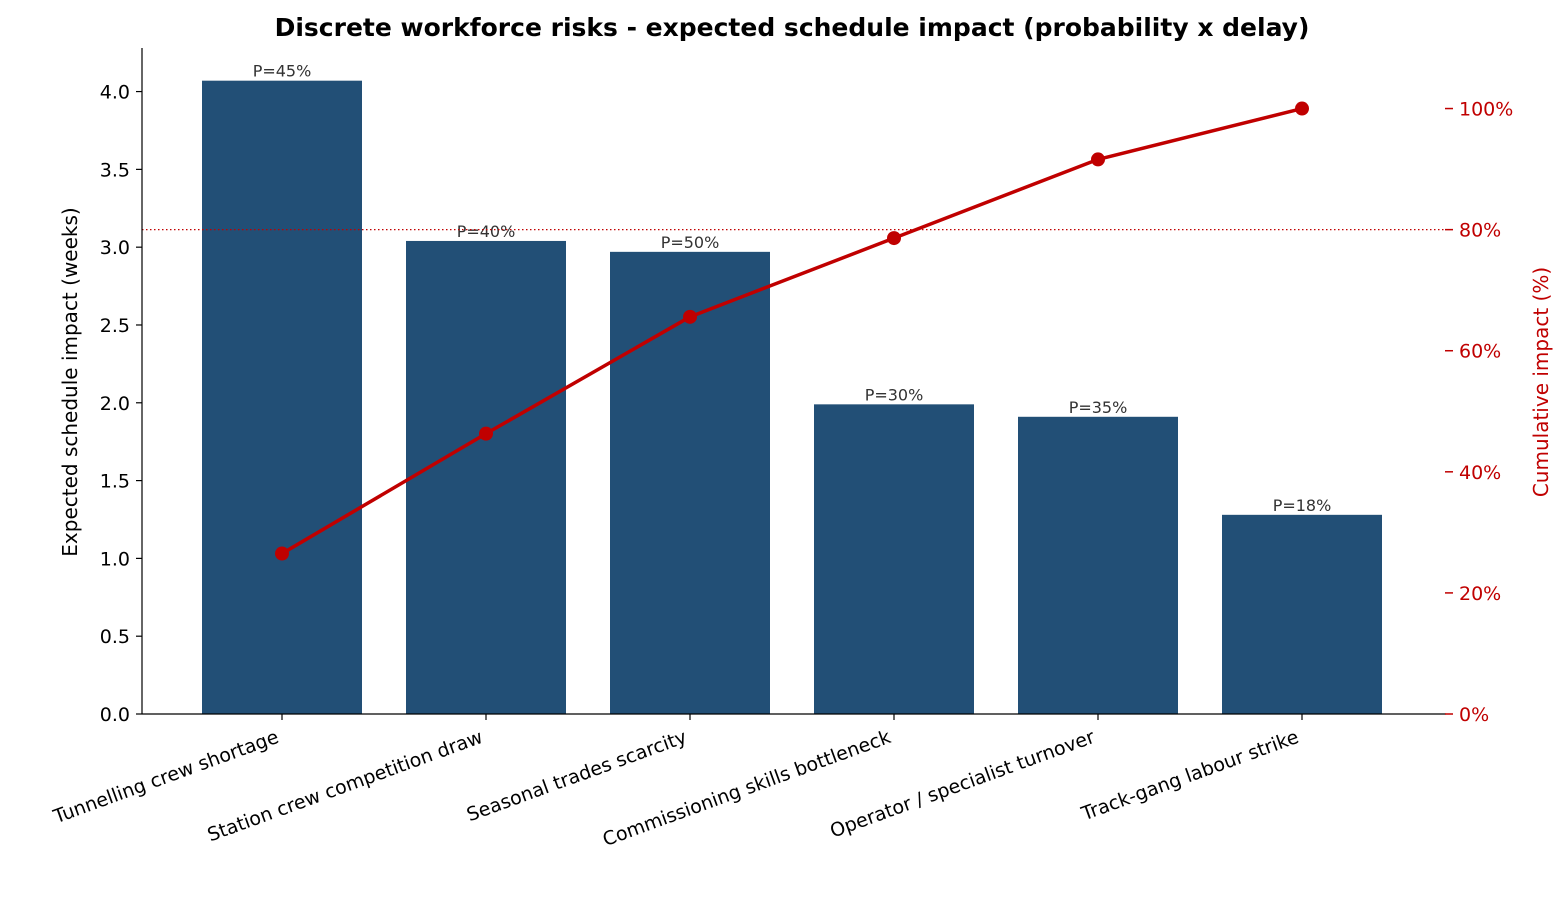 The height and width of the screenshot is (898, 1567). Describe the element at coordinates (1480, 594) in the screenshot. I see `y2-tick-label: 20%` at that location.